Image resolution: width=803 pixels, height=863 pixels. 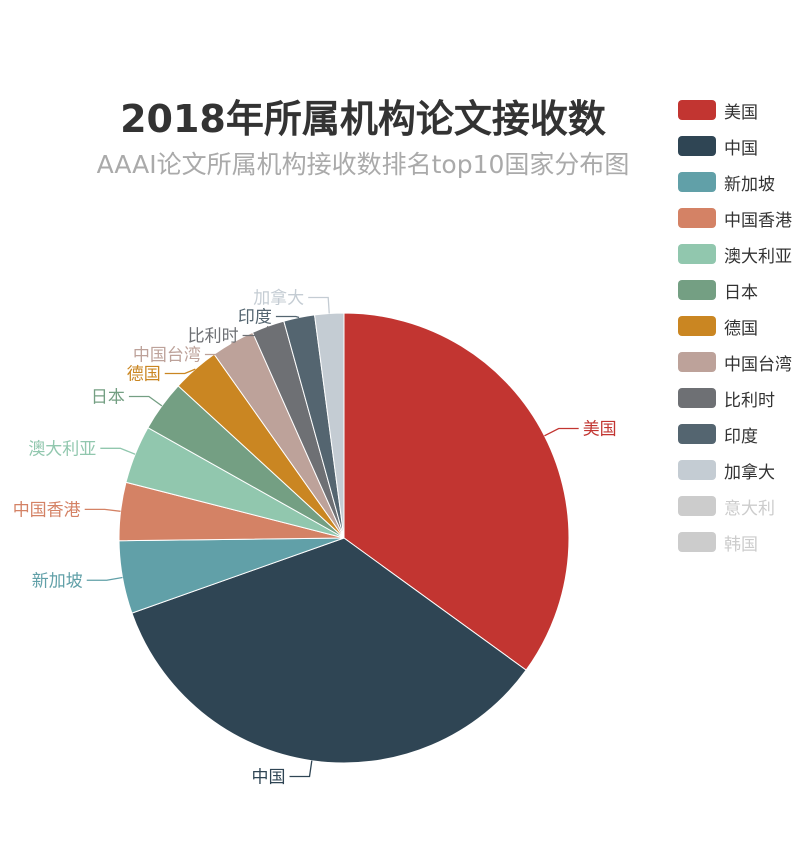 I want to click on legend-item: 韩国, so click(x=740, y=542).